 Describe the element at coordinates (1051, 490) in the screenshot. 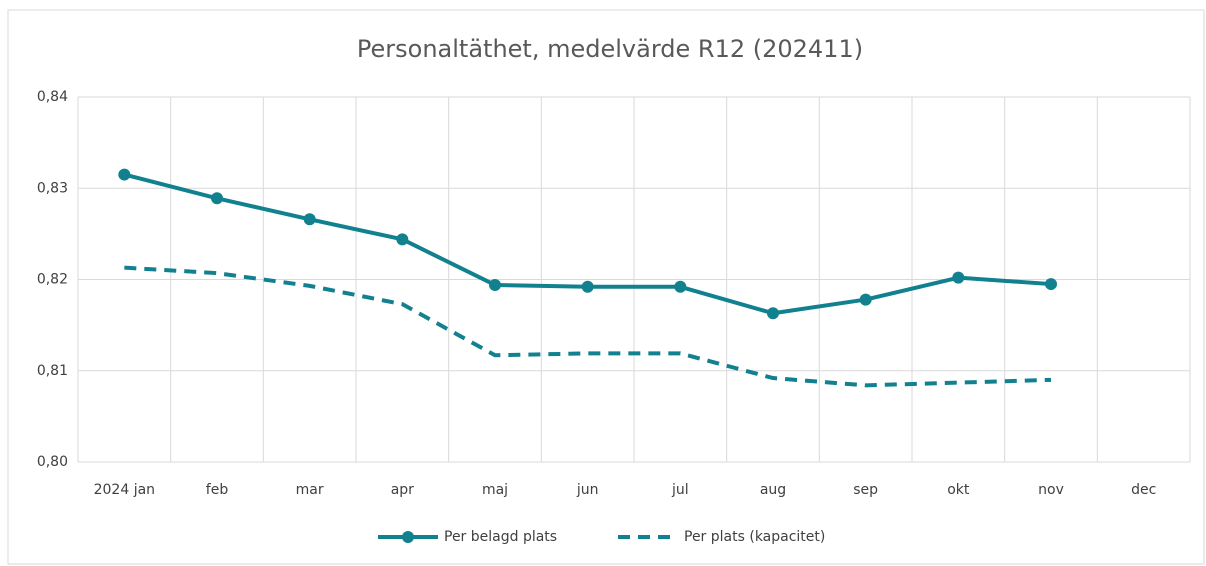

I see `x-tick-label: nov` at that location.